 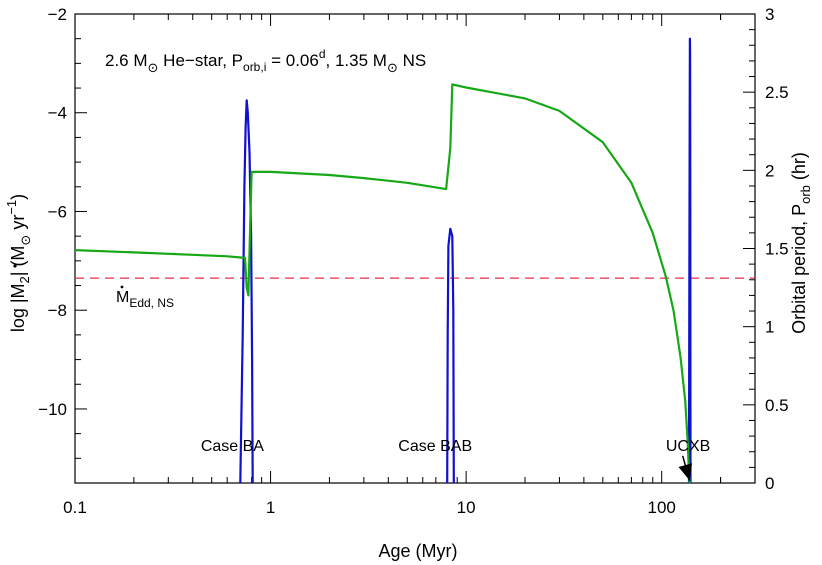 I want to click on x-axis-label: Age (Myr), so click(x=417, y=551).